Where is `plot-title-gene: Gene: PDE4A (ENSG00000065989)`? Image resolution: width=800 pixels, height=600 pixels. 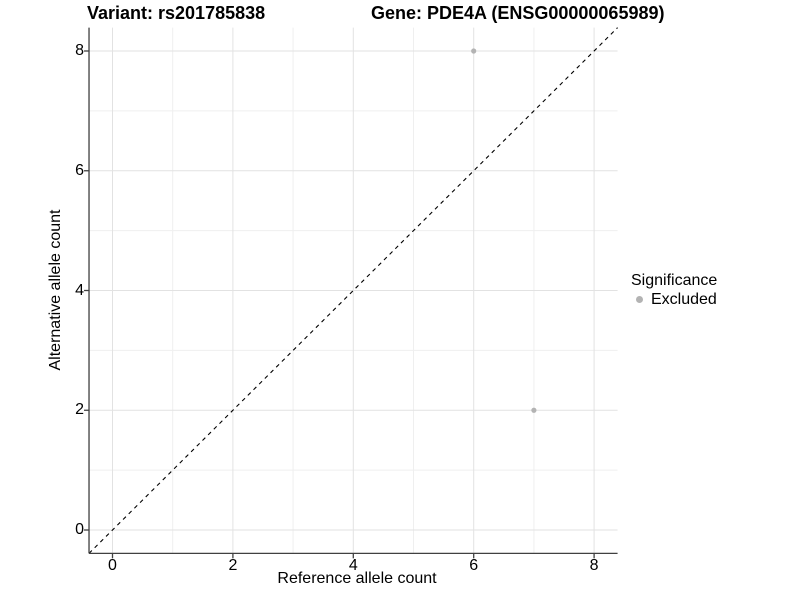
plot-title-gene: Gene: PDE4A (ENSG00000065989) is located at coordinates (518, 13).